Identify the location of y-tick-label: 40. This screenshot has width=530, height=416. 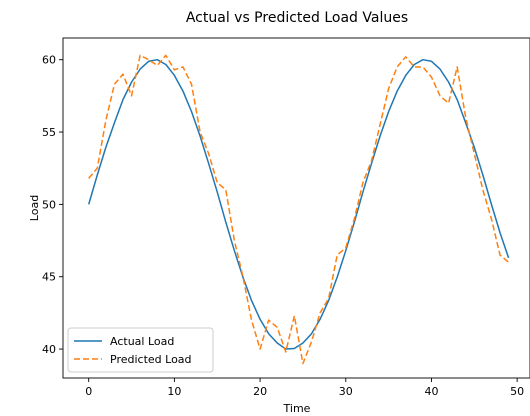
(49, 349).